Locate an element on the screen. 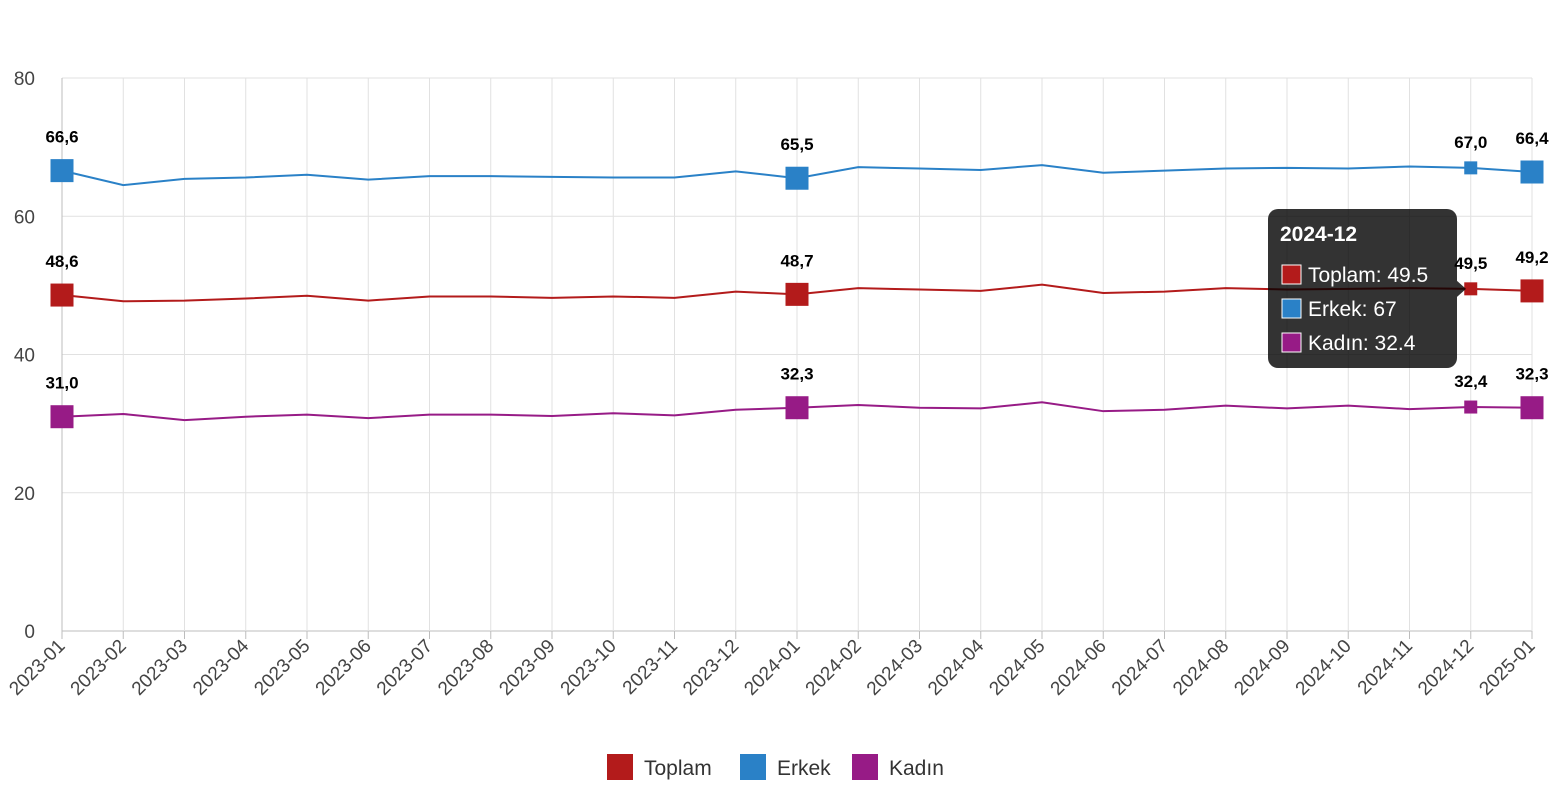 This screenshot has width=1557, height=800. x-tick-label: 2024-08 is located at coordinates (1201, 668).